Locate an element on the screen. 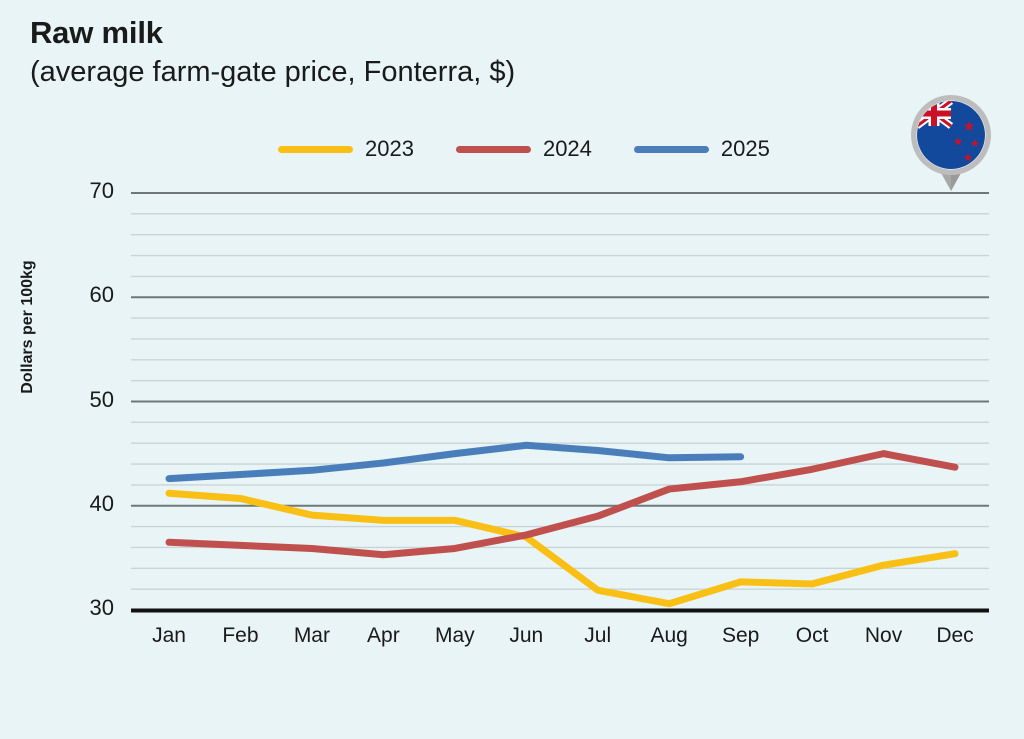 This screenshot has width=1024, height=739. y-tick-label: 30 is located at coordinates (101, 607).